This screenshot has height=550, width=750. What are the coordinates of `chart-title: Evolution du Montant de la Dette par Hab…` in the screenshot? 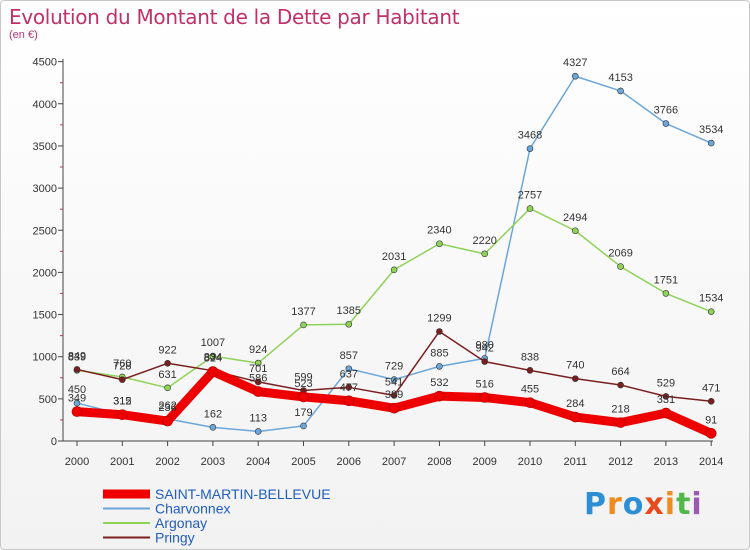 It's located at (234, 17).